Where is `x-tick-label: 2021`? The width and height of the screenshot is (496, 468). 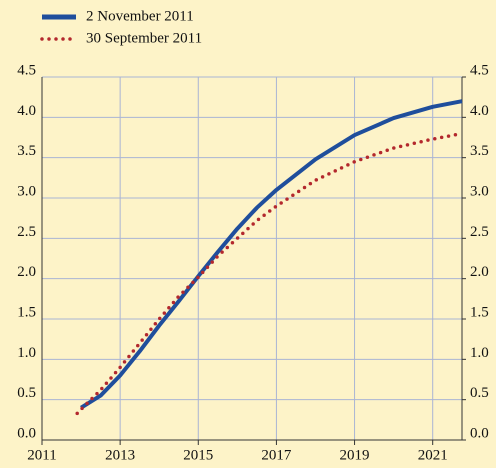 x-tick-label: 2021 is located at coordinates (433, 455).